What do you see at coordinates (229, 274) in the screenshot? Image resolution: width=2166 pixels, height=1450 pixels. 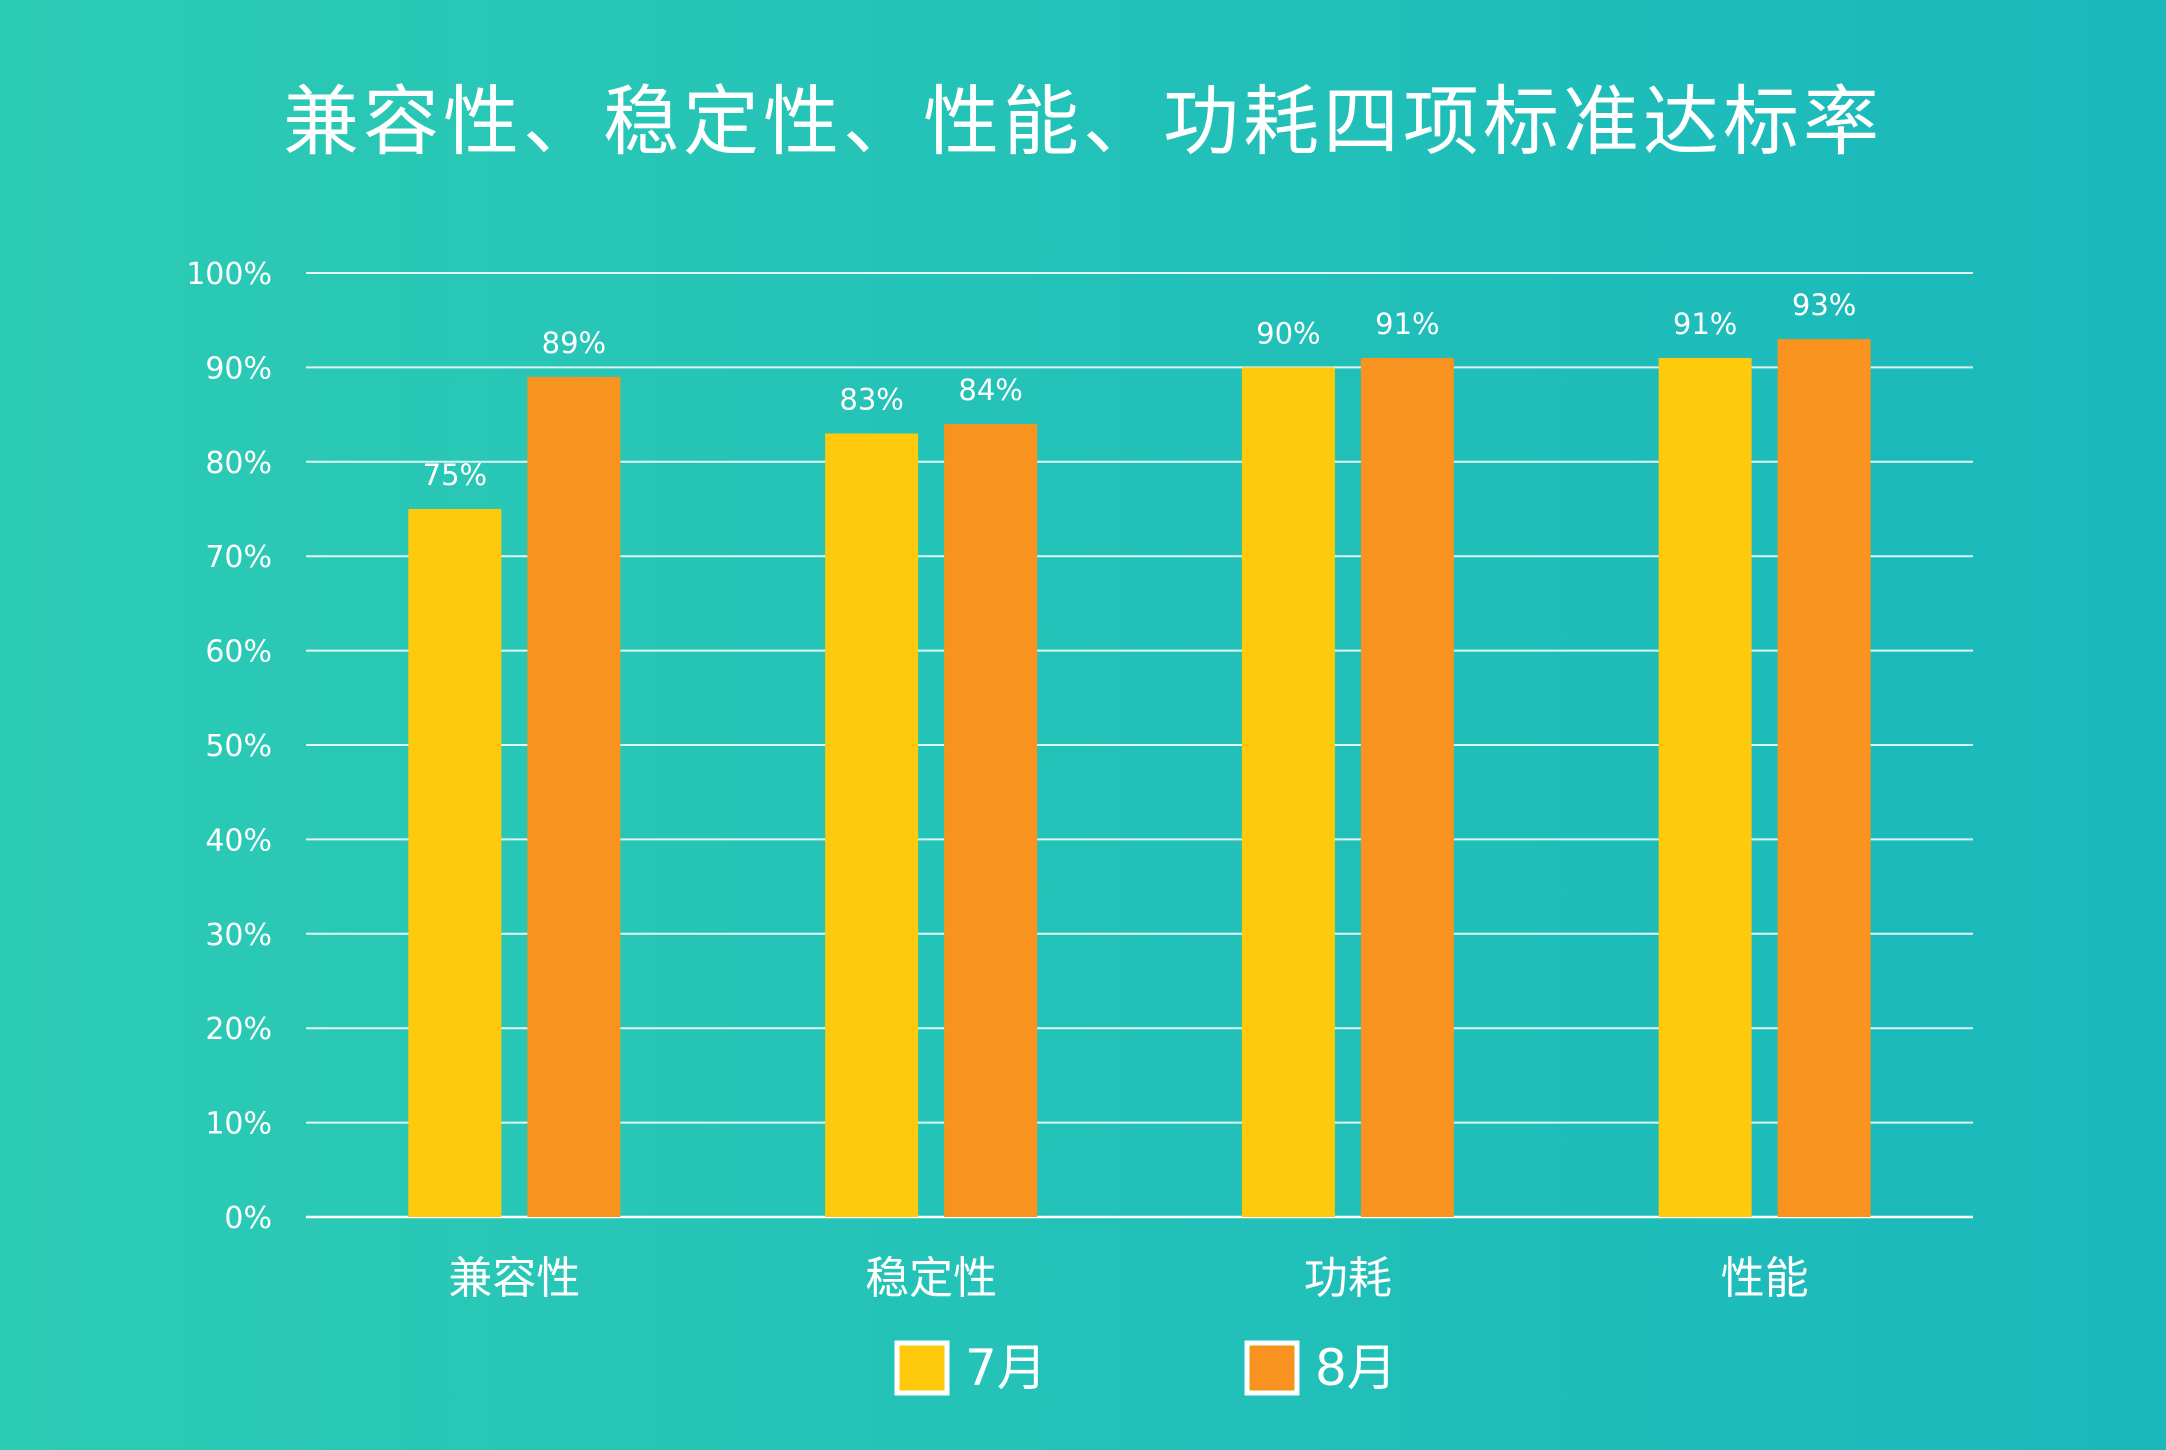 I see `y-tick-label: 100%` at bounding box center [229, 274].